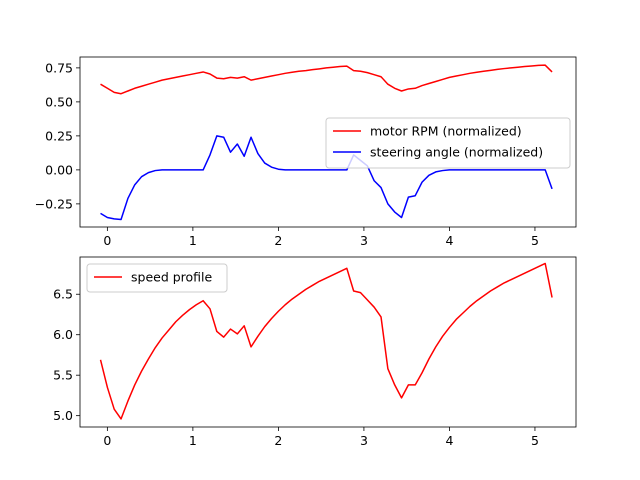  Describe the element at coordinates (59, 67) in the screenshot. I see `y-tick-label: 0.75` at that location.